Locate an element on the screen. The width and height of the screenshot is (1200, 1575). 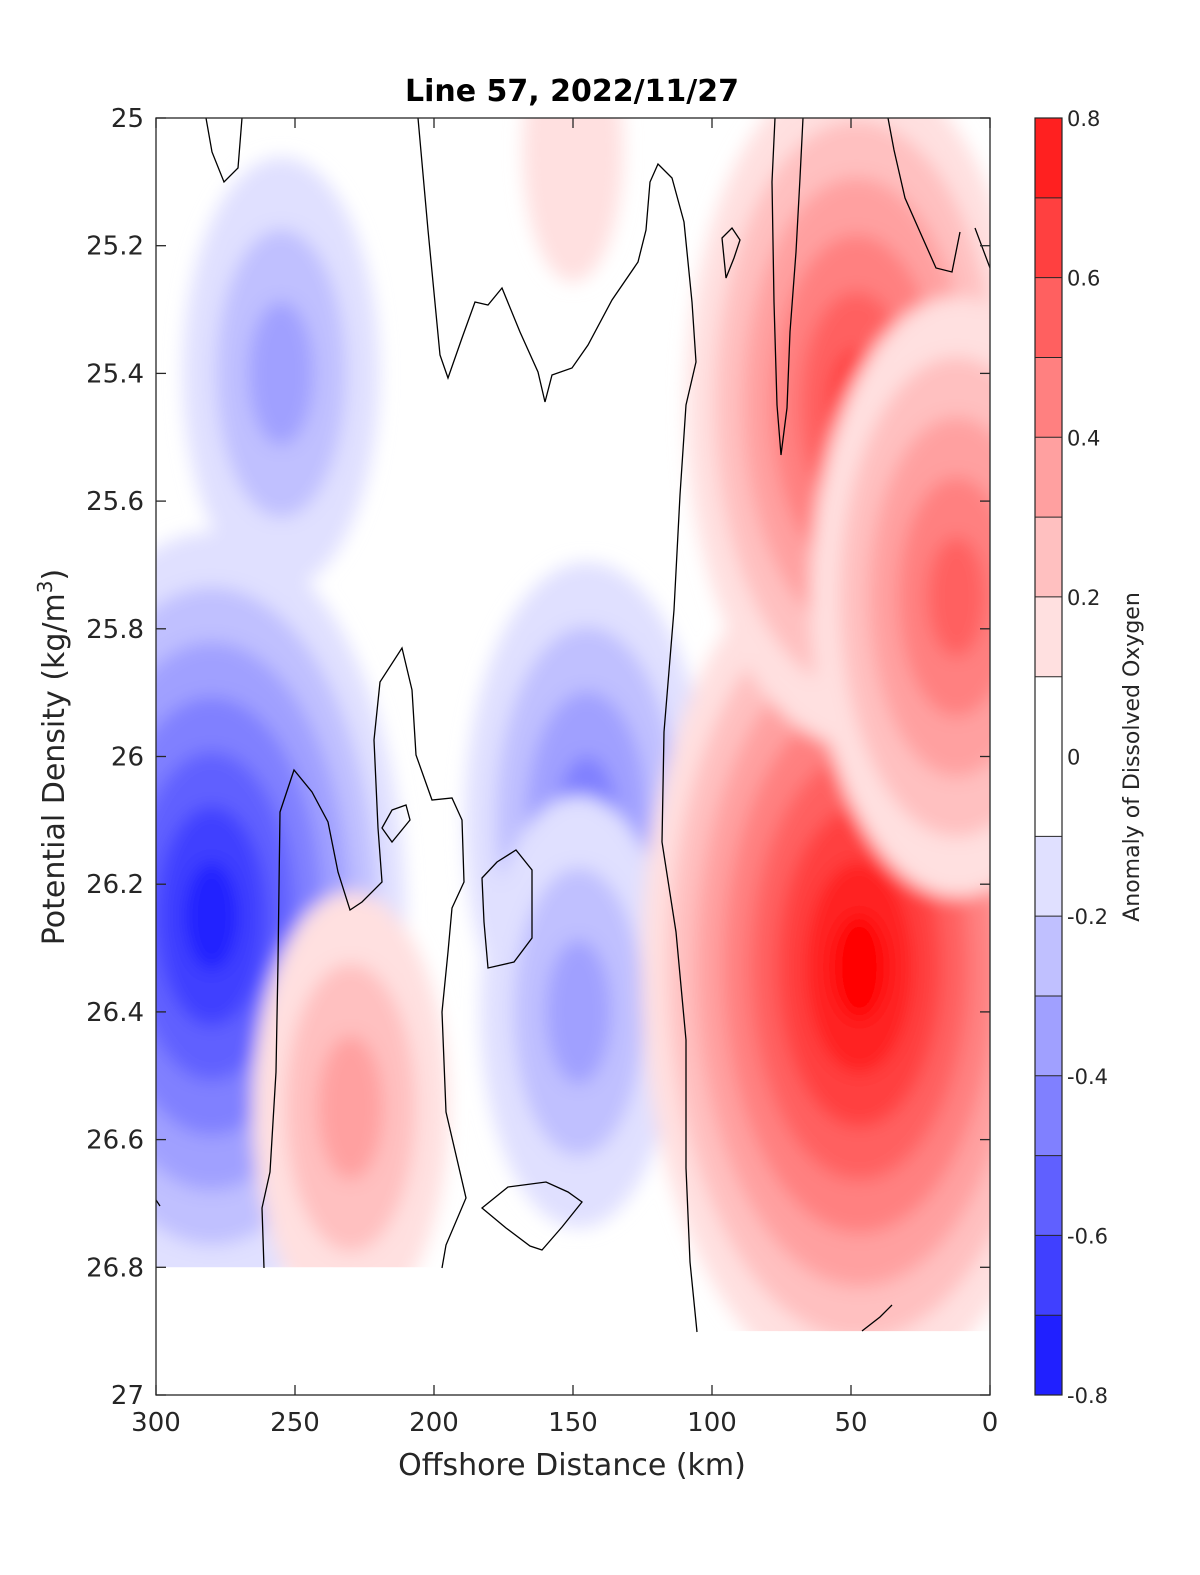
y-tick-label: 25 is located at coordinates (127, 119).